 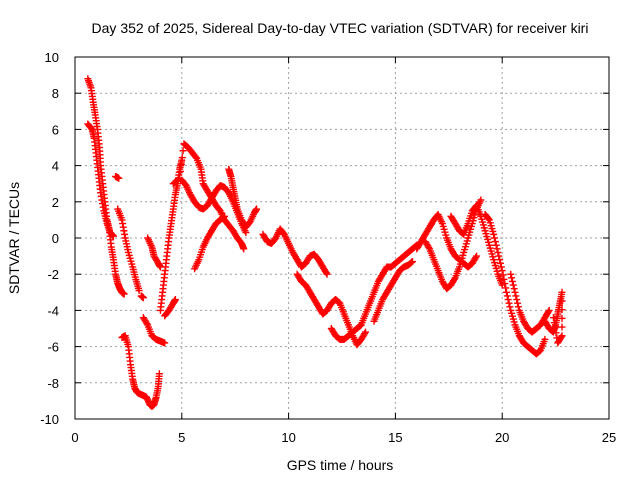 What do you see at coordinates (395, 437) in the screenshot?
I see `x-tick-label: 15` at bounding box center [395, 437].